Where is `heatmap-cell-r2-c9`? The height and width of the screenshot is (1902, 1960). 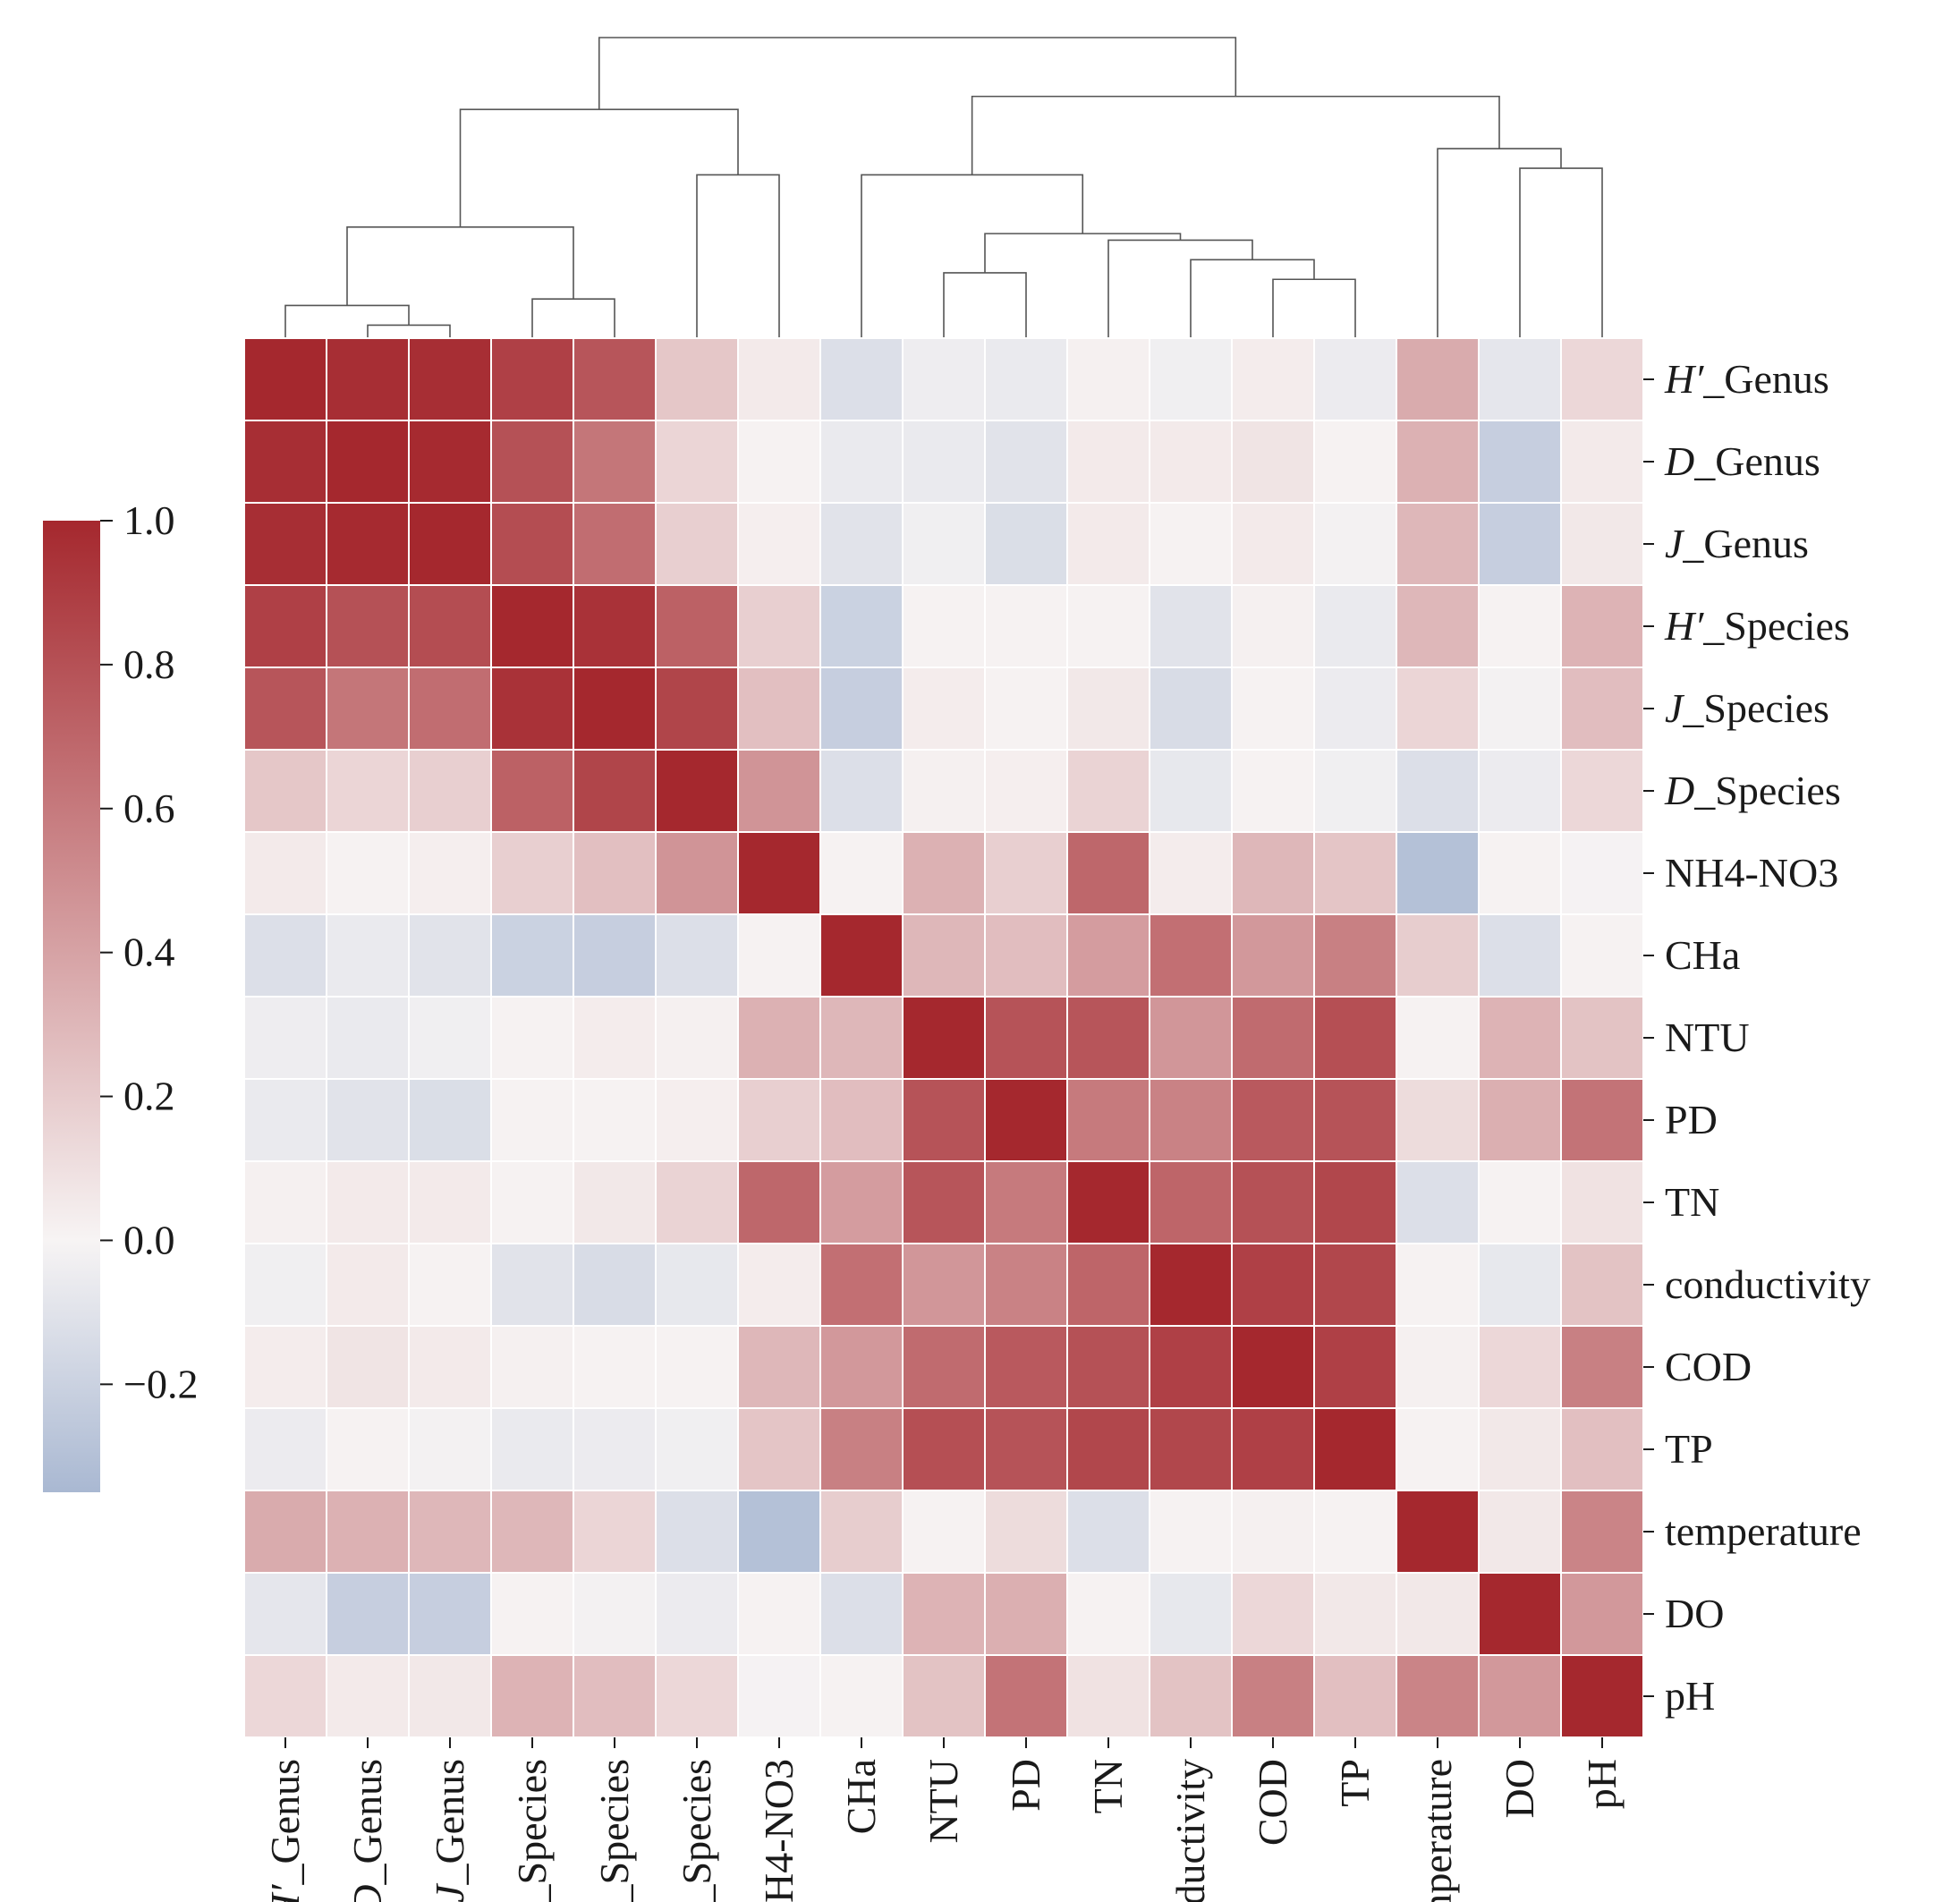
heatmap-cell-r2-c9 is located at coordinates (1026, 544).